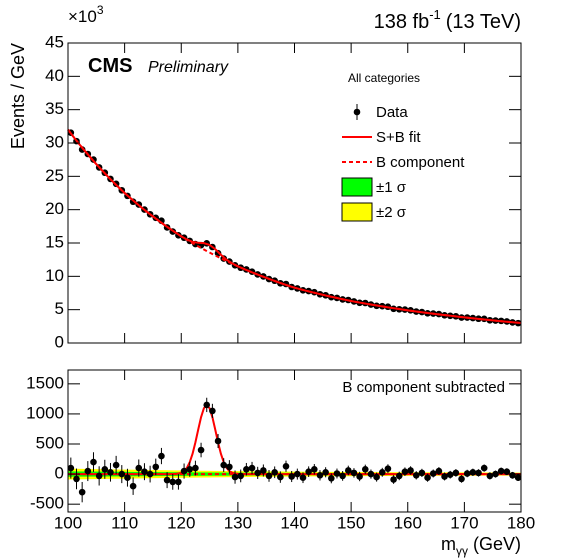  I want to click on x-tick-label: 110, so click(124, 522).